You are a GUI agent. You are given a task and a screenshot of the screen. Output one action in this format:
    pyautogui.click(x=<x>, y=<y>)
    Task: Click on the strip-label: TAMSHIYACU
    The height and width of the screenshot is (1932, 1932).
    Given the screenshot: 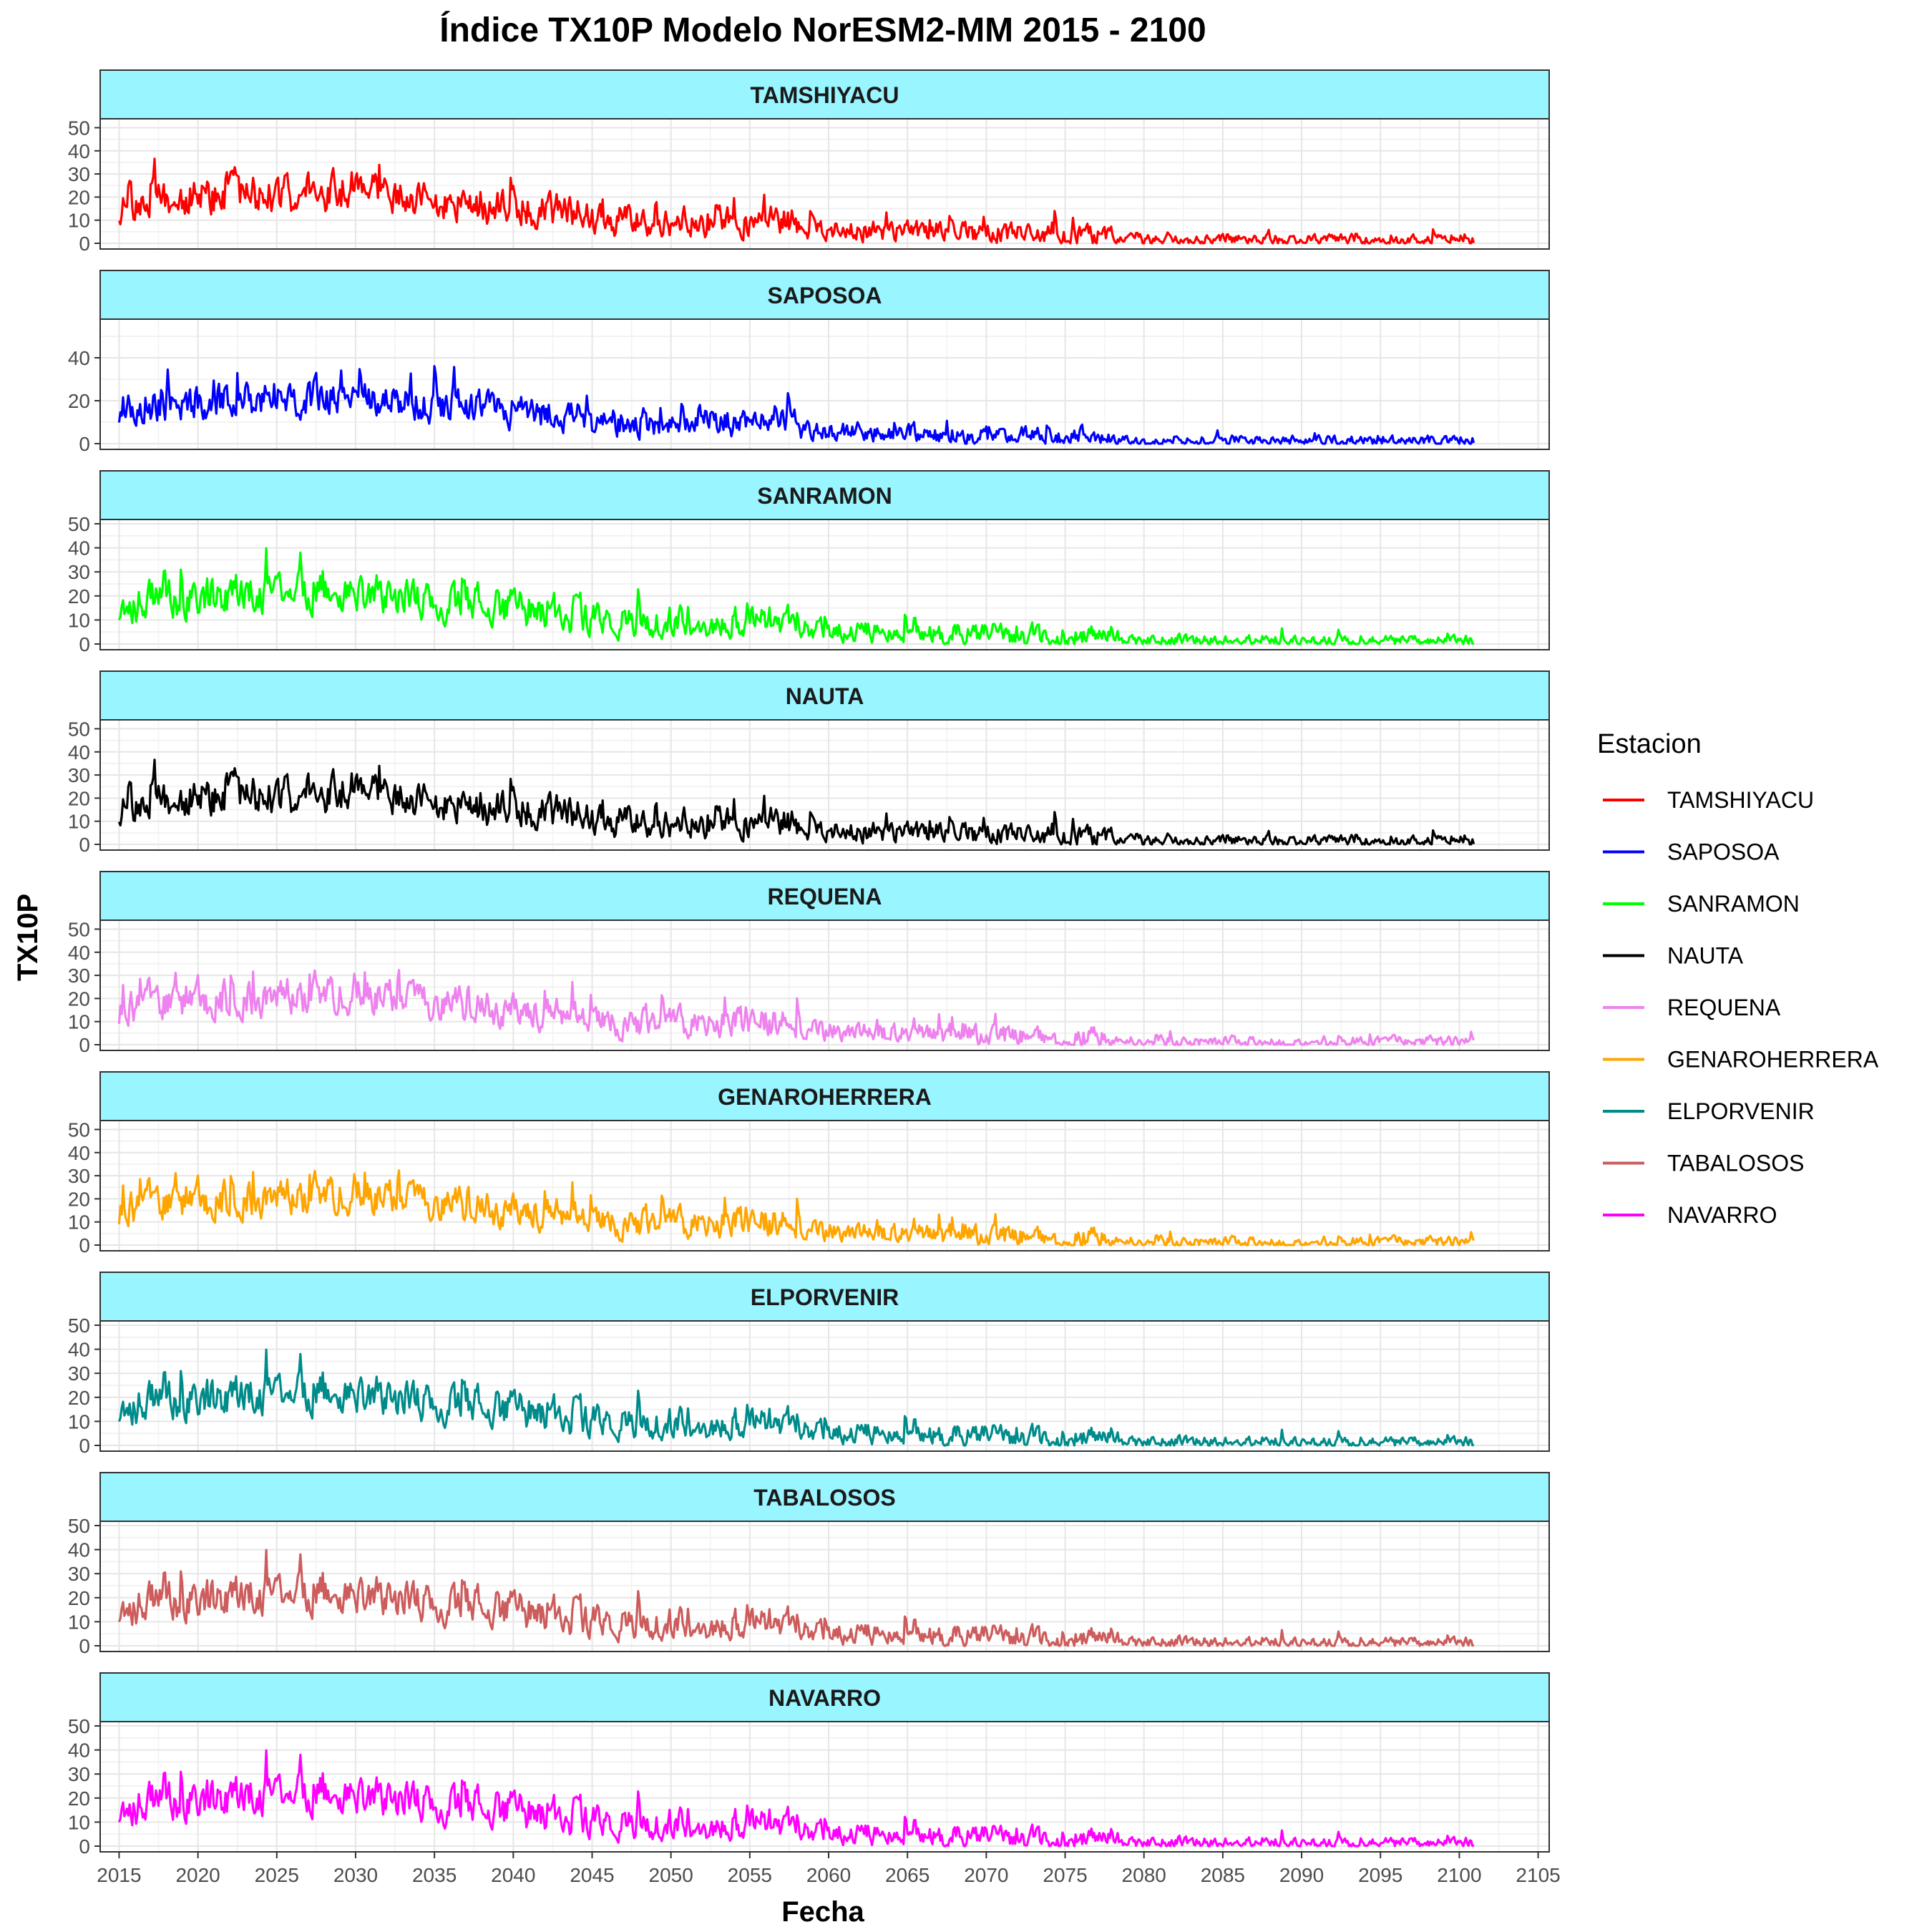 What is the action you would take?
    pyautogui.click(x=824, y=95)
    